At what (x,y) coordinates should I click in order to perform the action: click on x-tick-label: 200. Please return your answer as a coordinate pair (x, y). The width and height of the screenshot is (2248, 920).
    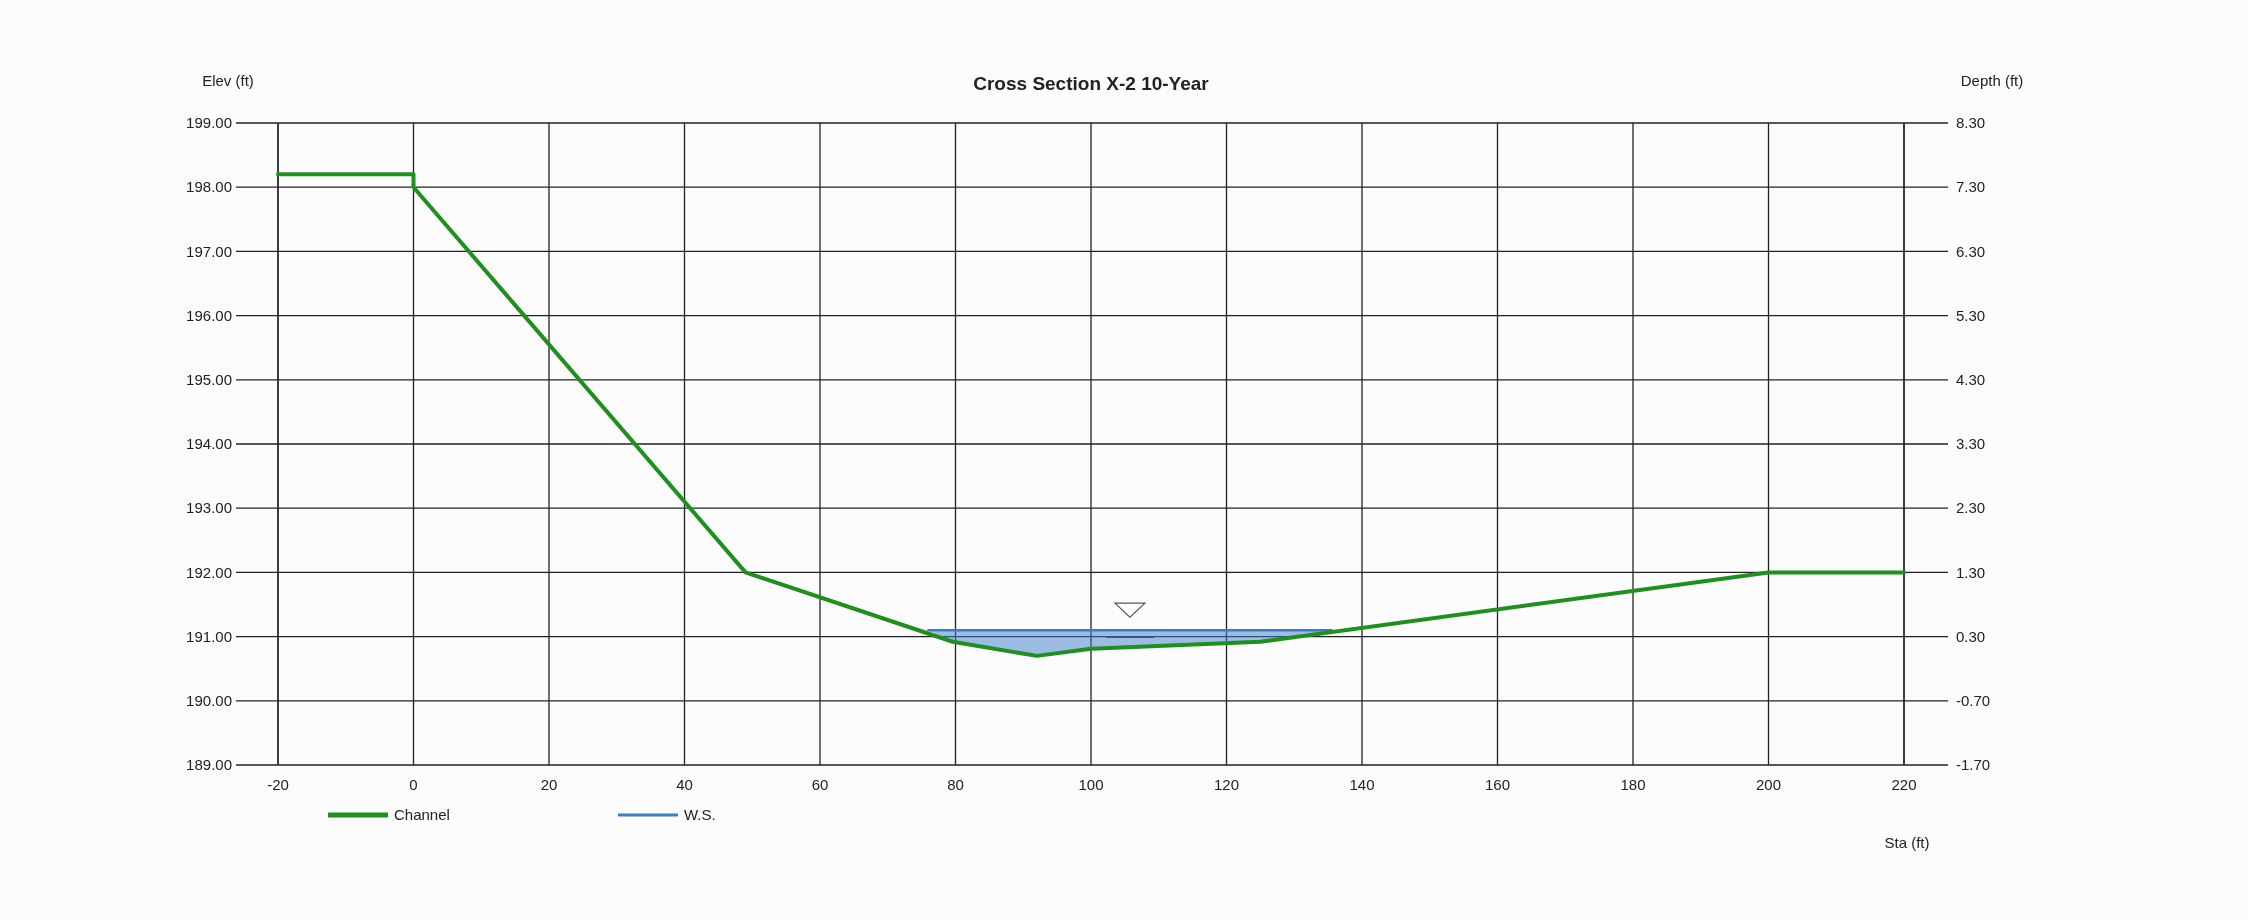
    Looking at the image, I should click on (1768, 784).